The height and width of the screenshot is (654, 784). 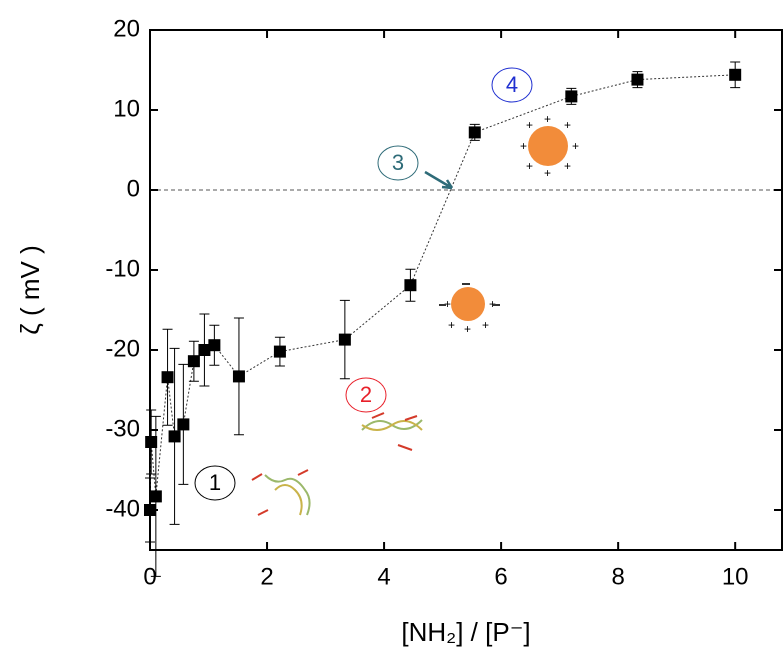 I want to click on y-axis-label: ζ ( mV ), so click(x=30, y=289).